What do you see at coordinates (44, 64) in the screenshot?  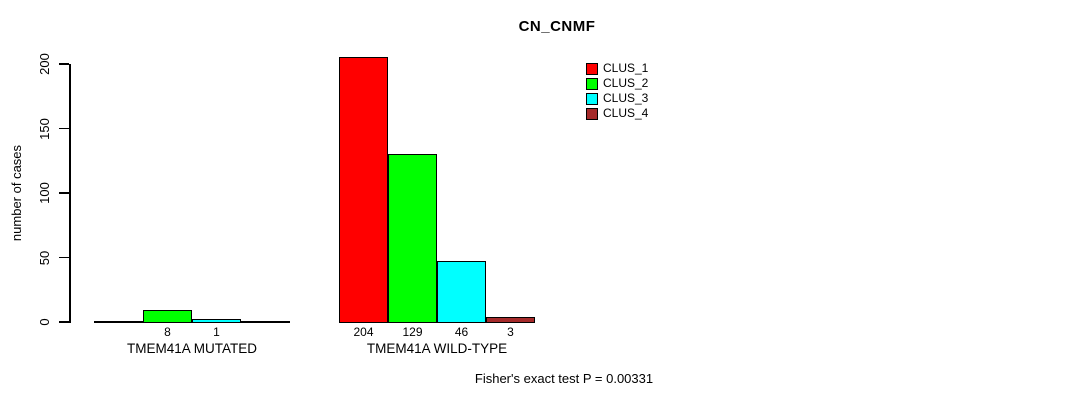 I see `y-tick-label: 200` at bounding box center [44, 64].